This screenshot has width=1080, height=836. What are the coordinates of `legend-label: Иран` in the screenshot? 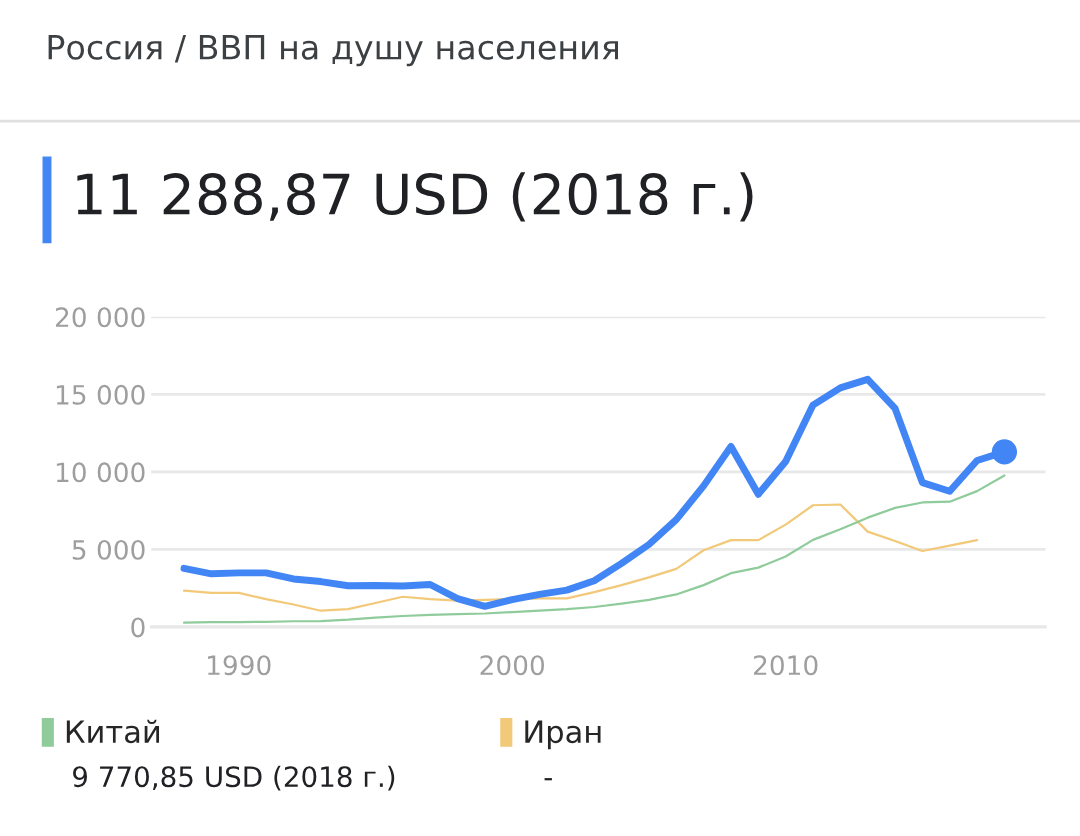 It's located at (563, 735).